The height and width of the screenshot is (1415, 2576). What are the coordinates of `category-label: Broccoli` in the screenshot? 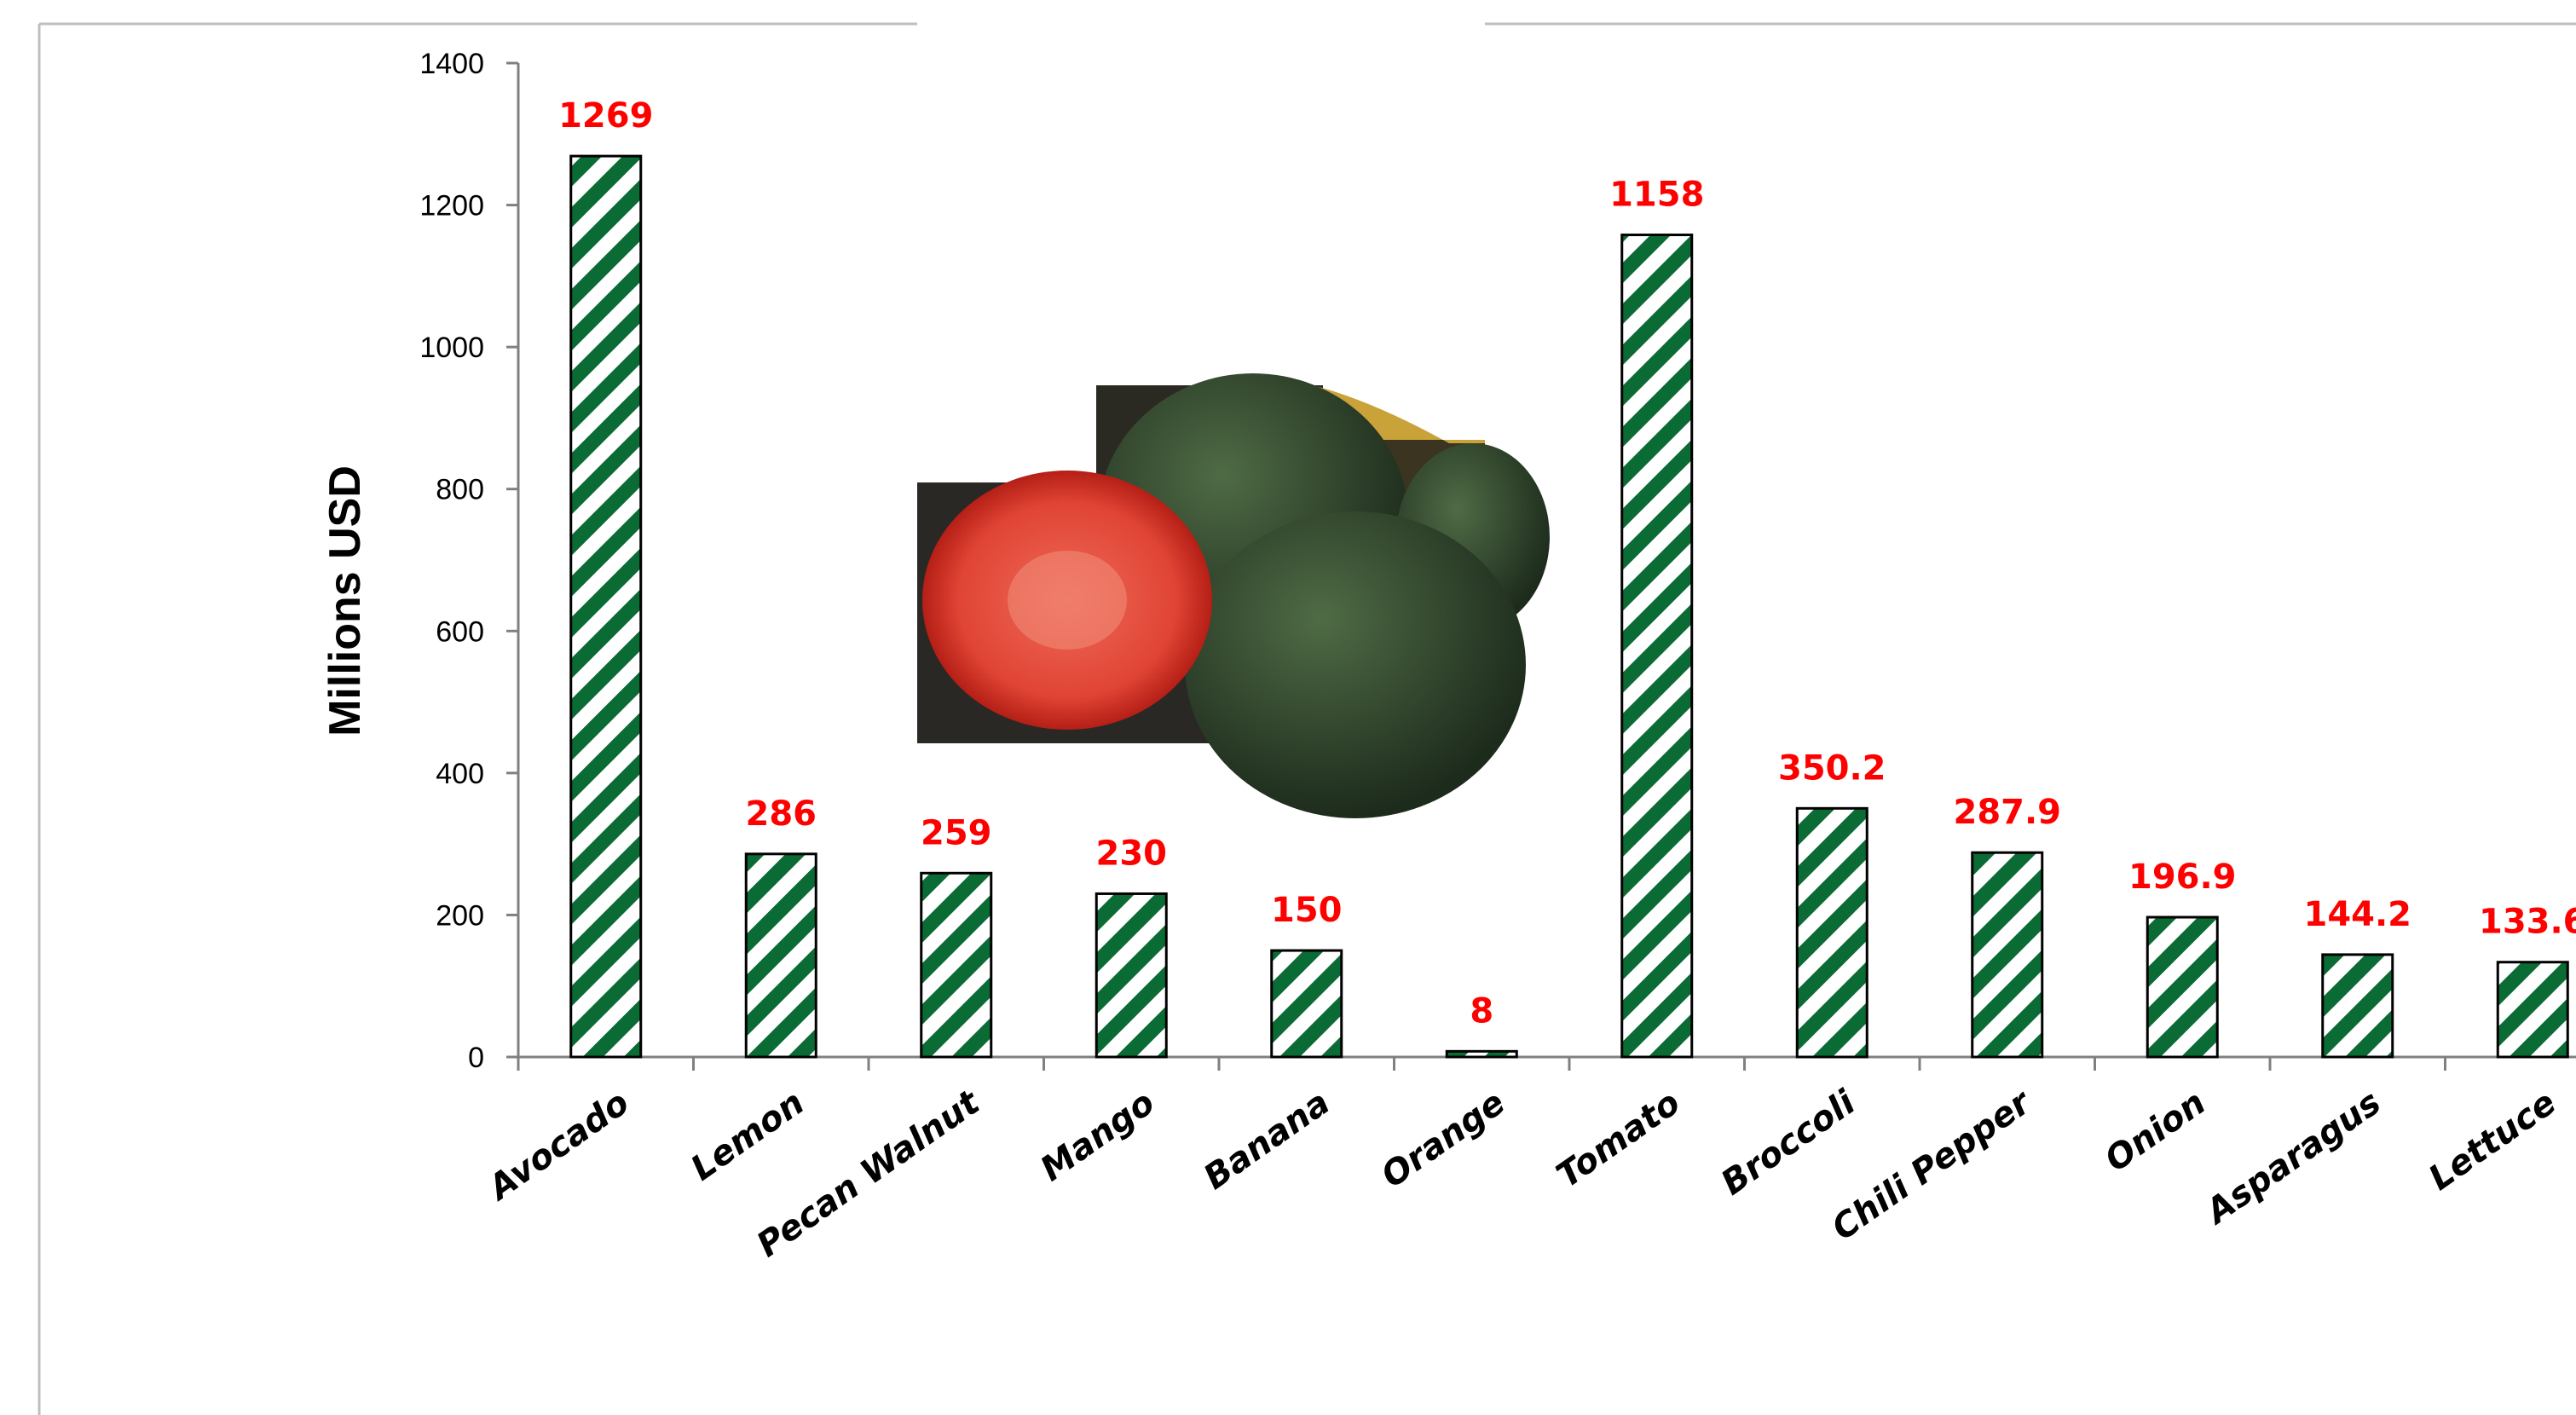 It's located at (1788, 1143).